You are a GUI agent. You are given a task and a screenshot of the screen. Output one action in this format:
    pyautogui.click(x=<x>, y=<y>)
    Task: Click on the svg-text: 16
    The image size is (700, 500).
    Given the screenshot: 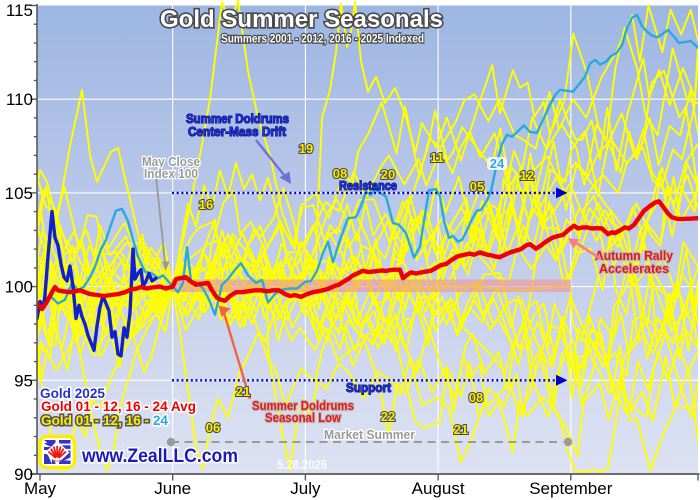 What is the action you would take?
    pyautogui.click(x=206, y=204)
    